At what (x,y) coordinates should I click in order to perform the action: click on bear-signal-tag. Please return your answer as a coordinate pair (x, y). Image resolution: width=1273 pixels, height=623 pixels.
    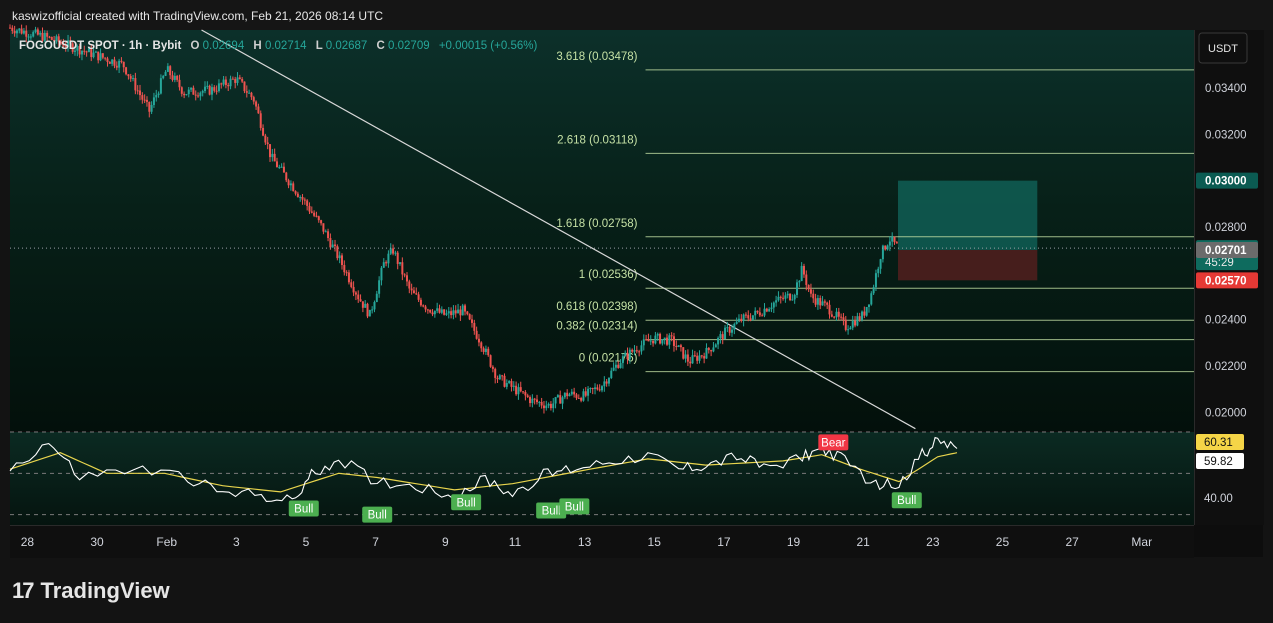
    Looking at the image, I should click on (833, 442).